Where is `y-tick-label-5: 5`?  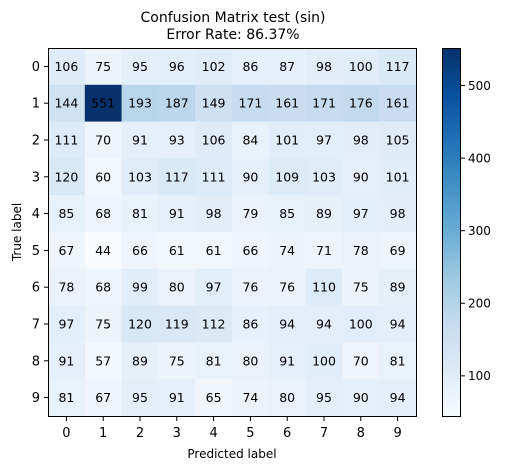 y-tick-label-5: 5 is located at coordinates (36, 251).